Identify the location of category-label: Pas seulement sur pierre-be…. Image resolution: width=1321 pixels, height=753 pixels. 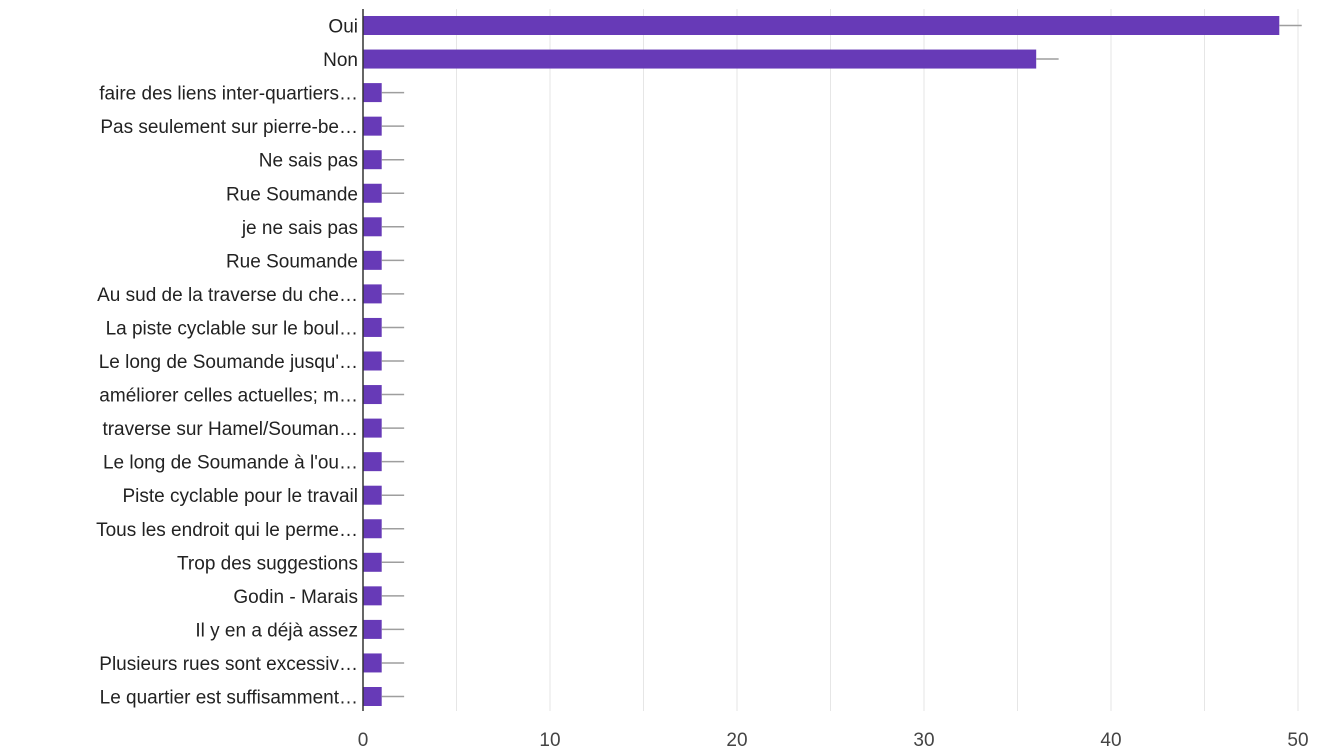
(229, 127).